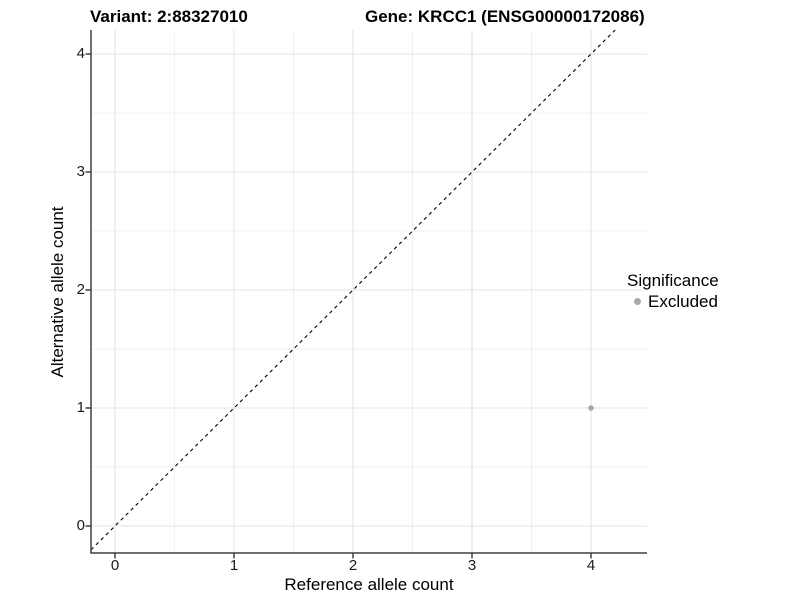  Describe the element at coordinates (169, 16) in the screenshot. I see `variant-title: Variant: 2:88327010` at that location.